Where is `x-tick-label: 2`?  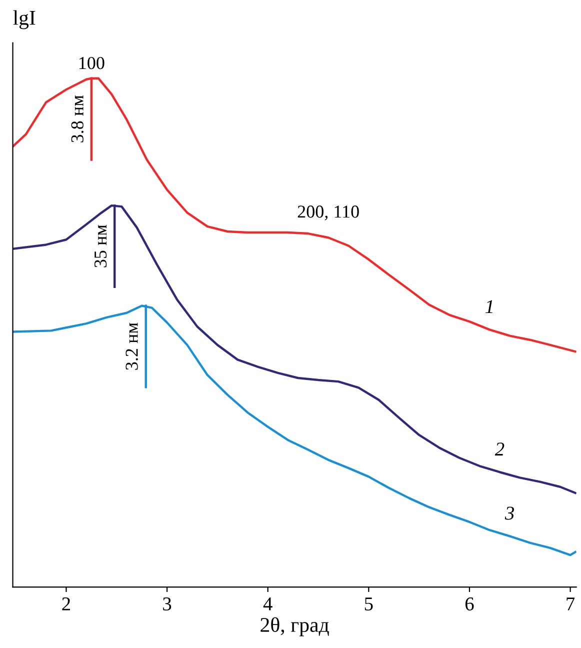
x-tick-label: 2 is located at coordinates (66, 603).